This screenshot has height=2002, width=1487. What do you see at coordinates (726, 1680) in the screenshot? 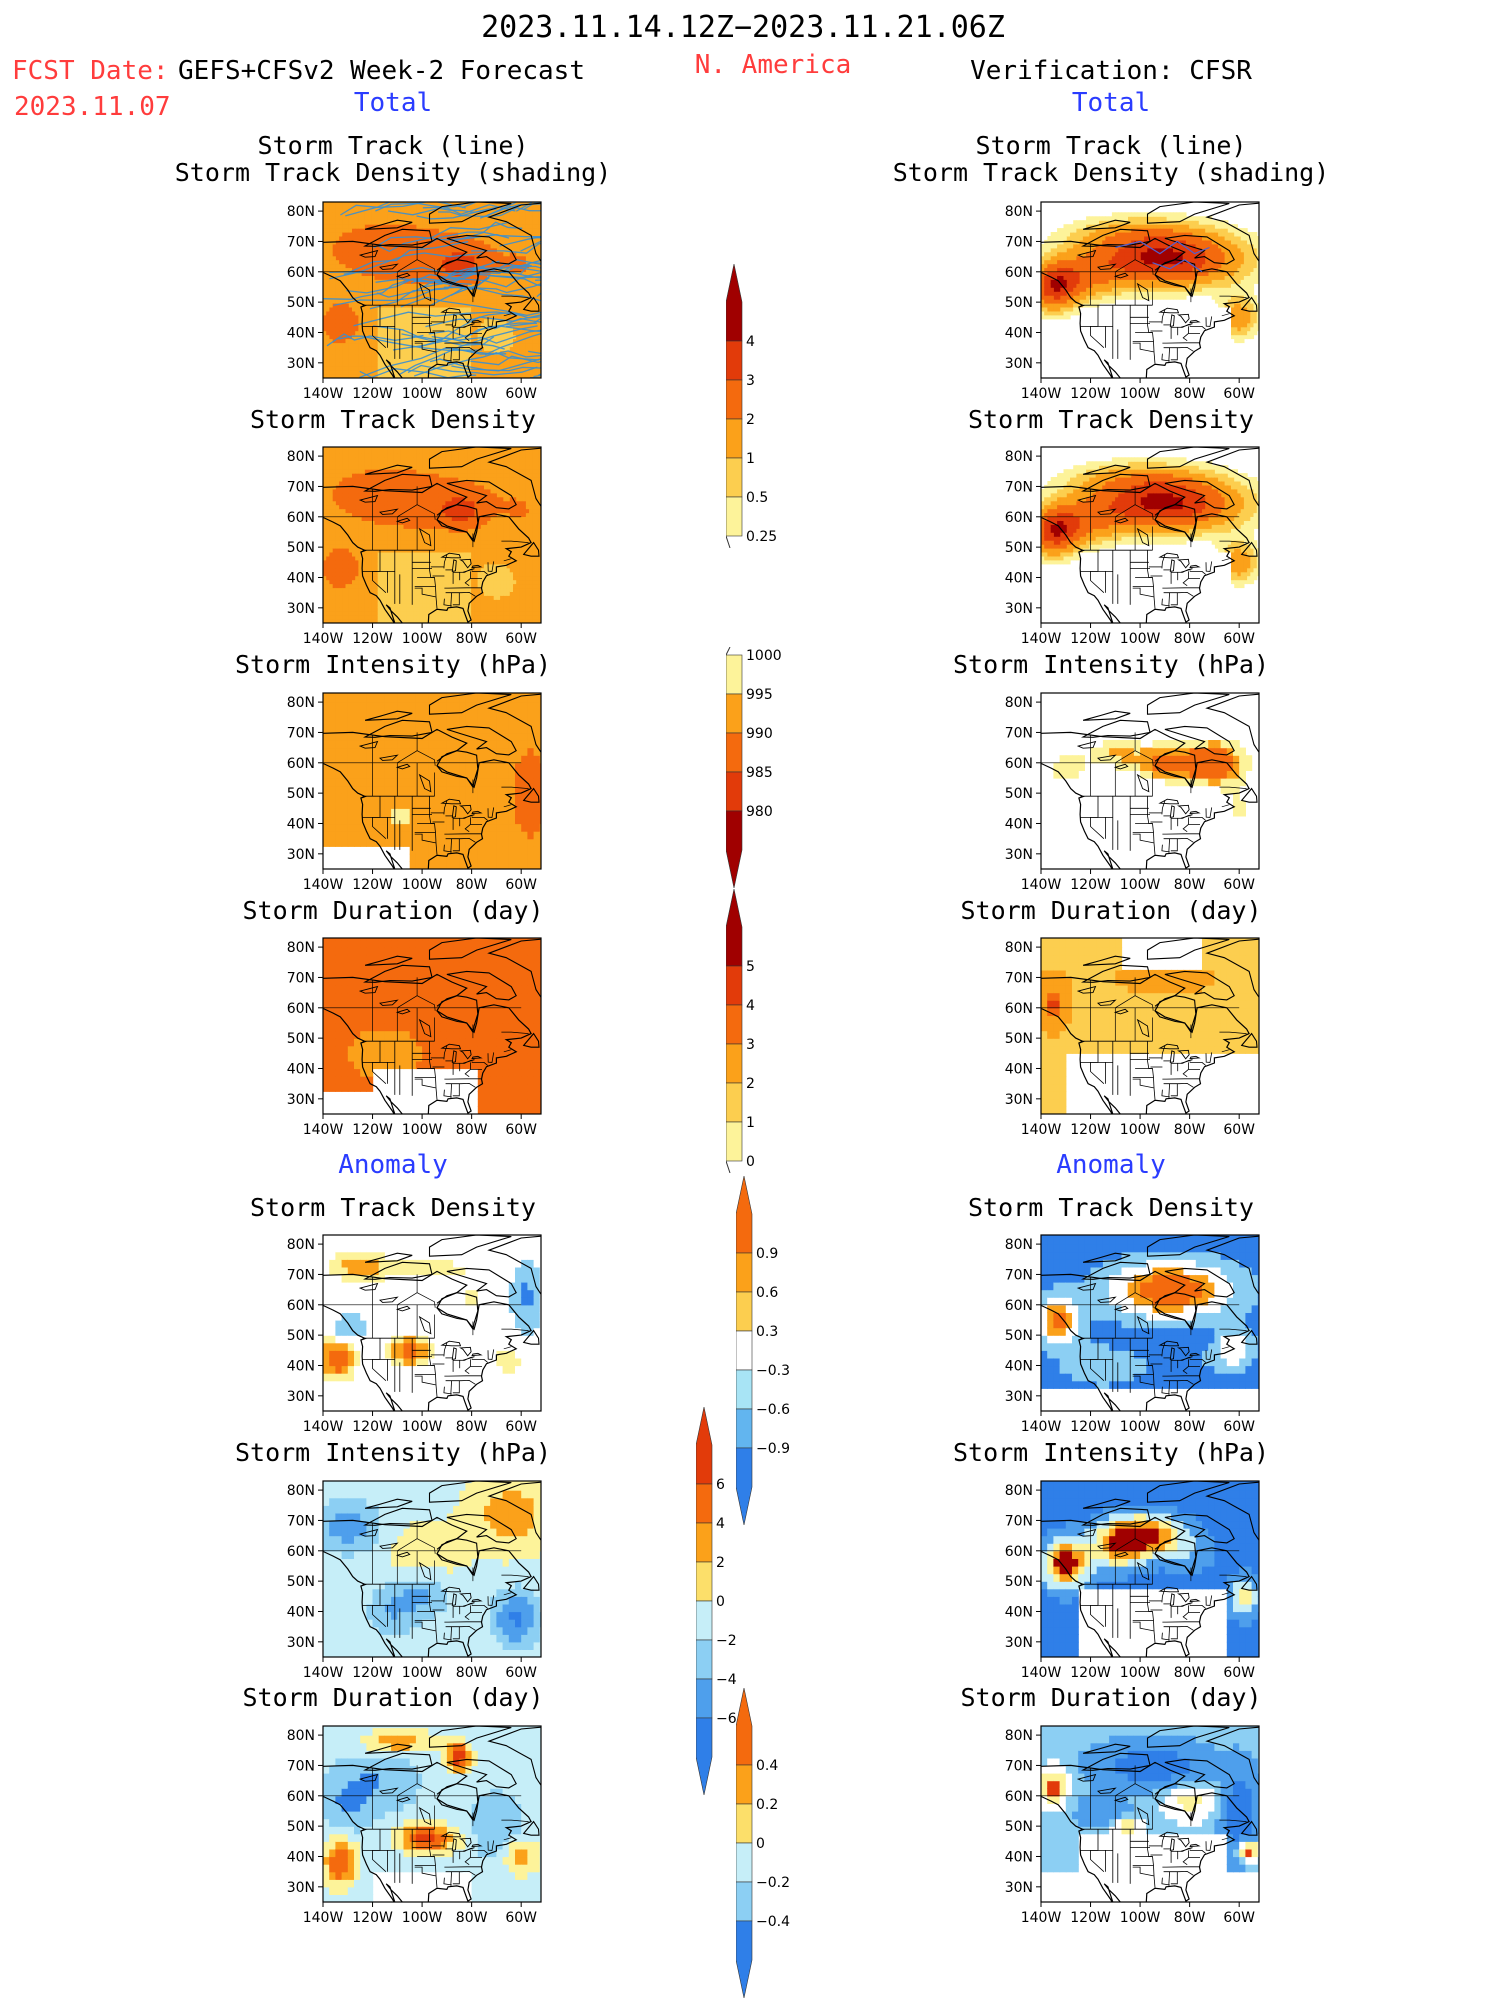
I see `colorbar-label: −4` at bounding box center [726, 1680].